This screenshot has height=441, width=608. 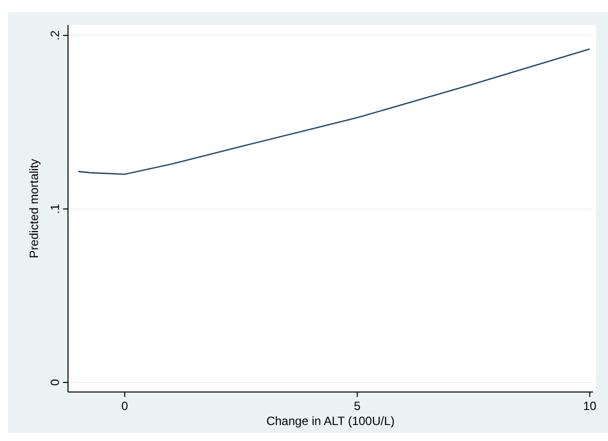 I want to click on x-axis-title: Change in ALT (100U/L), so click(x=330, y=421).